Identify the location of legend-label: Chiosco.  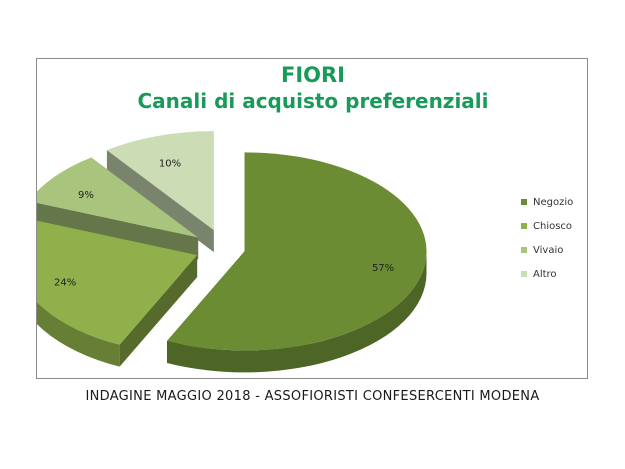
(552, 226).